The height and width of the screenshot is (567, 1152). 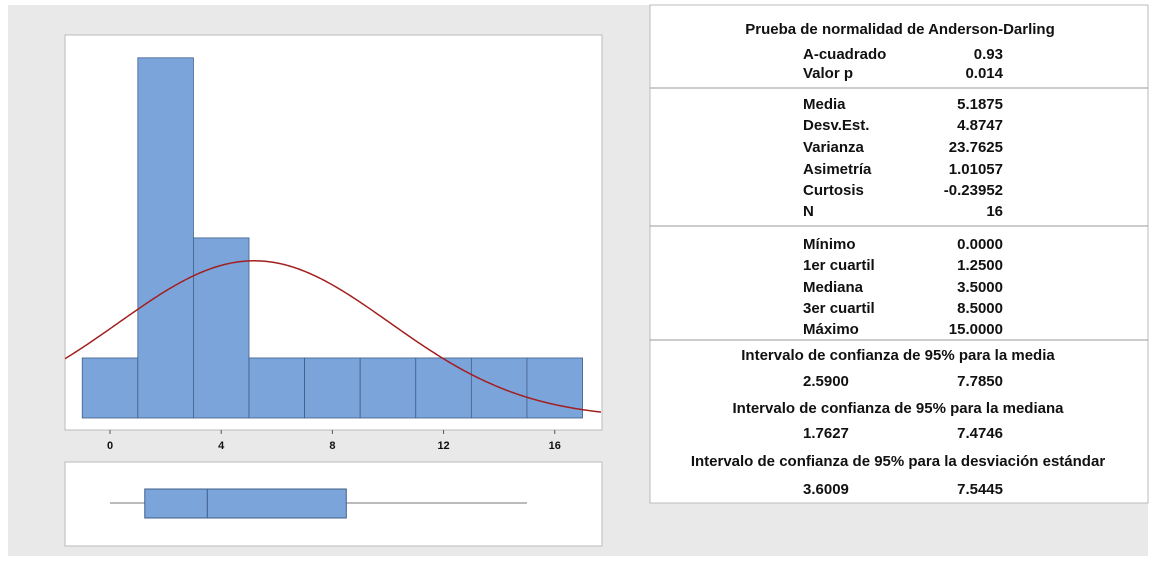 What do you see at coordinates (110, 446) in the screenshot?
I see `x-tick-label: 0` at bounding box center [110, 446].